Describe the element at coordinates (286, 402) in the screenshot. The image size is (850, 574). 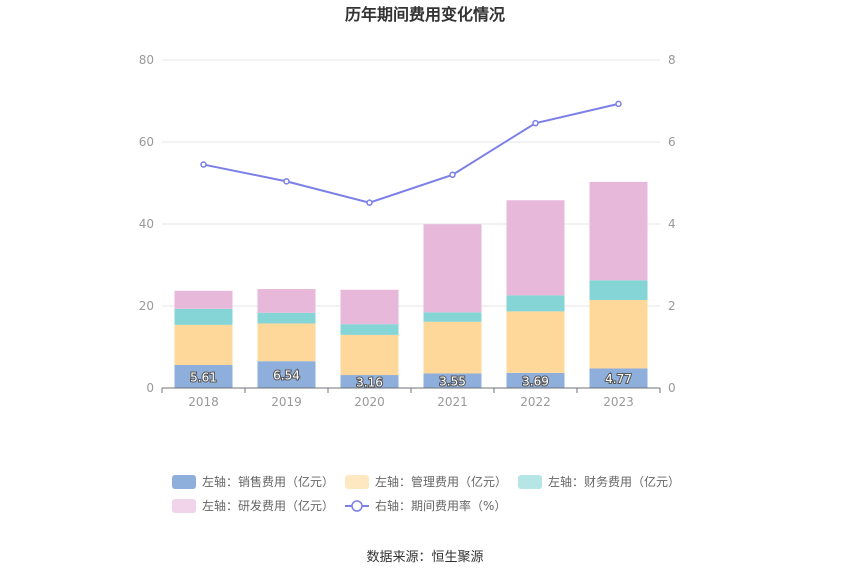
I see `x-tick-label: 2019` at that location.